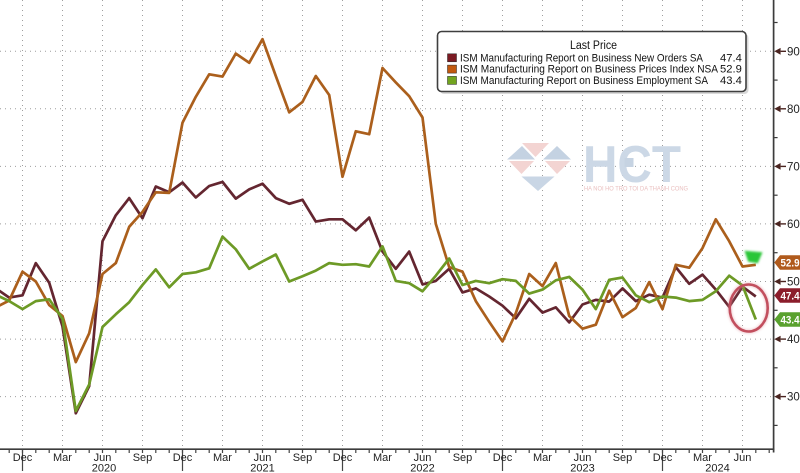 The height and width of the screenshot is (473, 800). I want to click on svg-text: 2024, so click(717, 468).